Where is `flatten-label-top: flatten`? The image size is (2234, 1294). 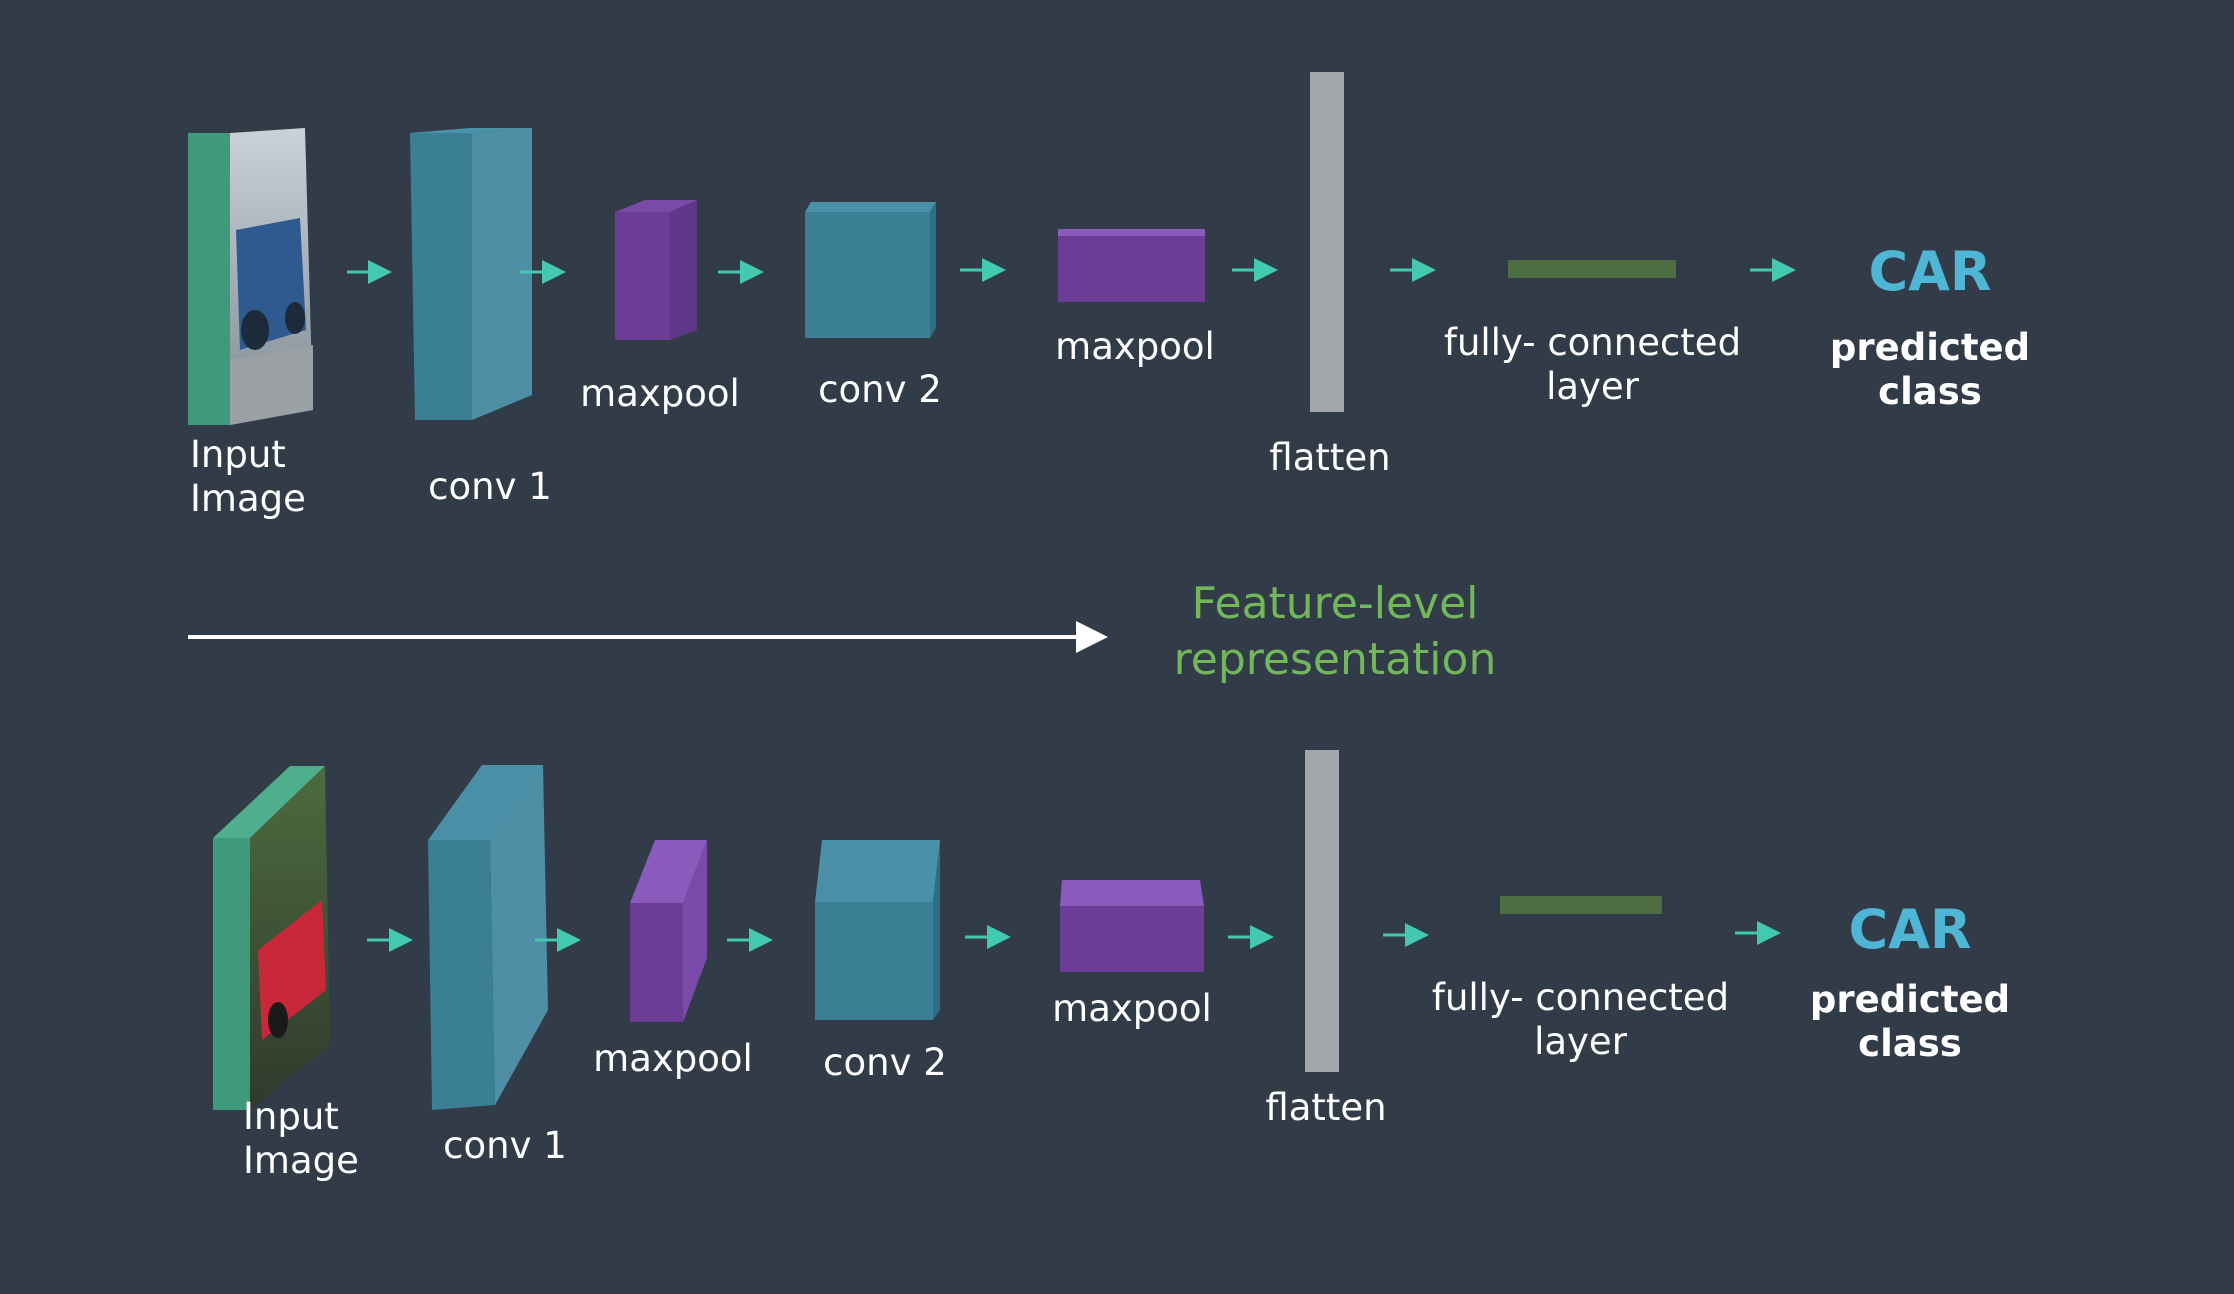
flatten-label-top: flatten is located at coordinates (1330, 457).